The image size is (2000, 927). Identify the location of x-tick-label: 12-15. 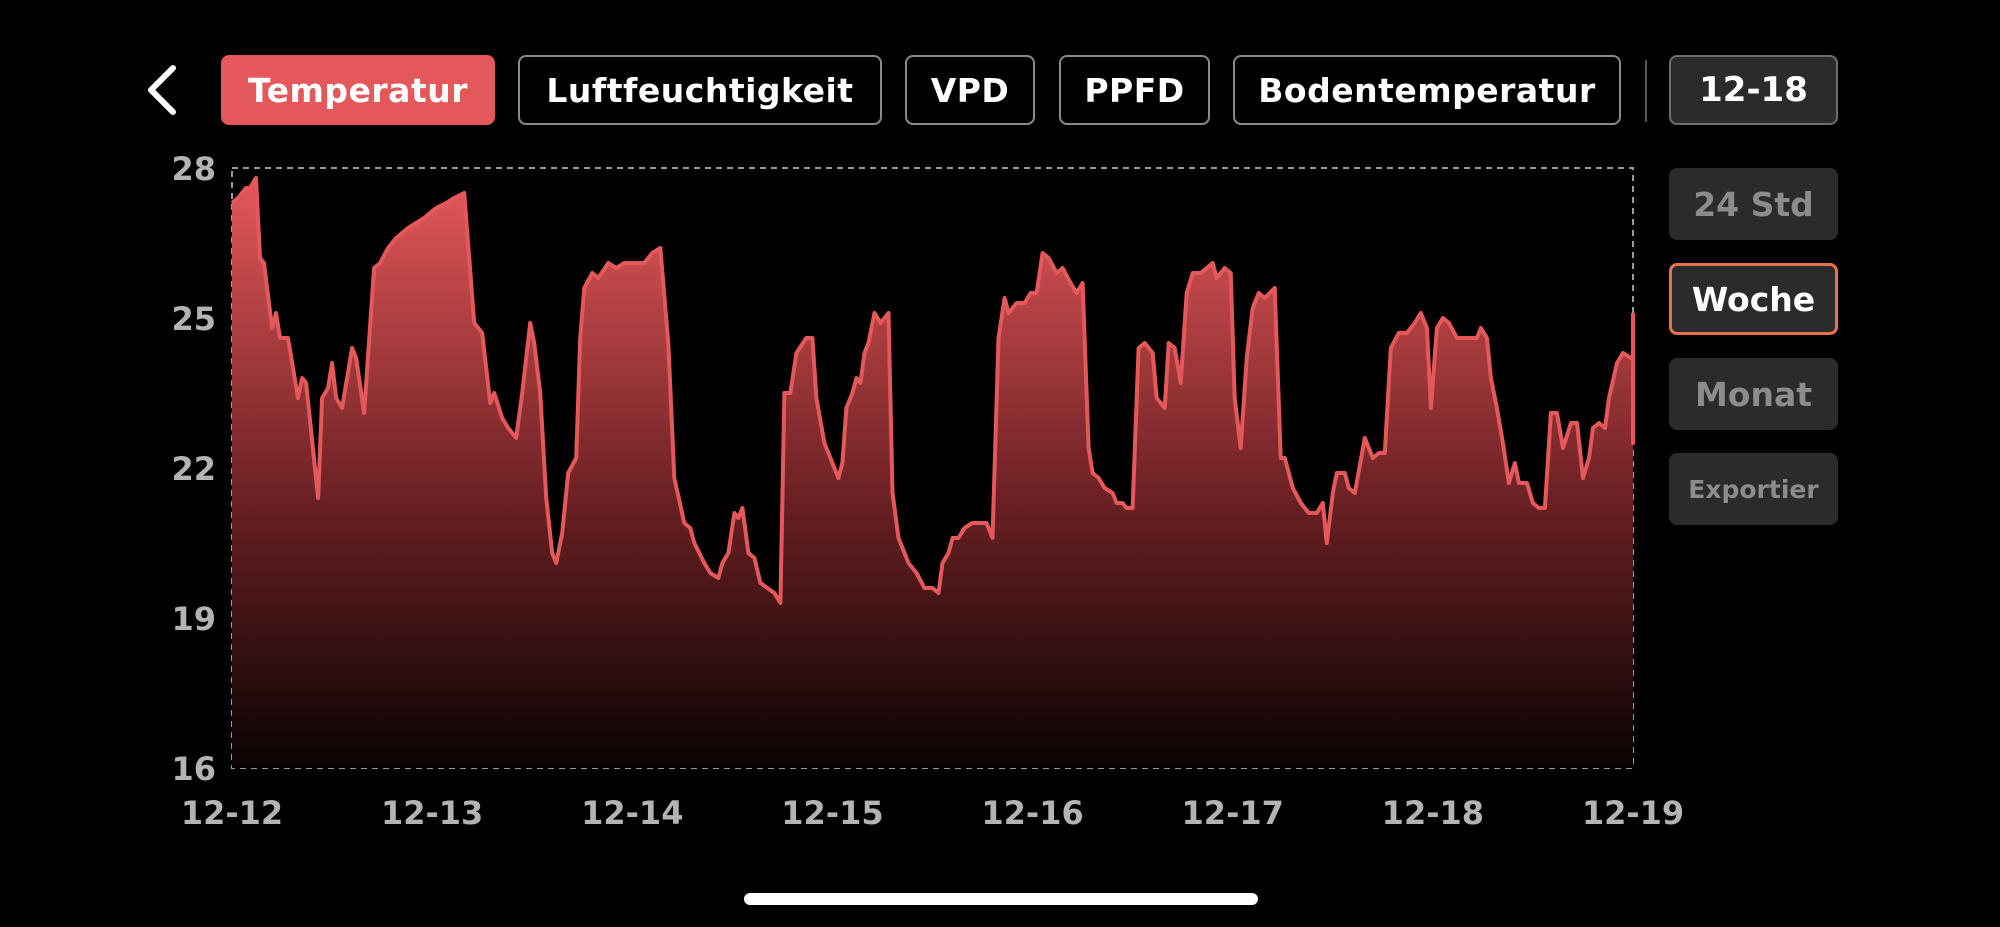
(832, 813).